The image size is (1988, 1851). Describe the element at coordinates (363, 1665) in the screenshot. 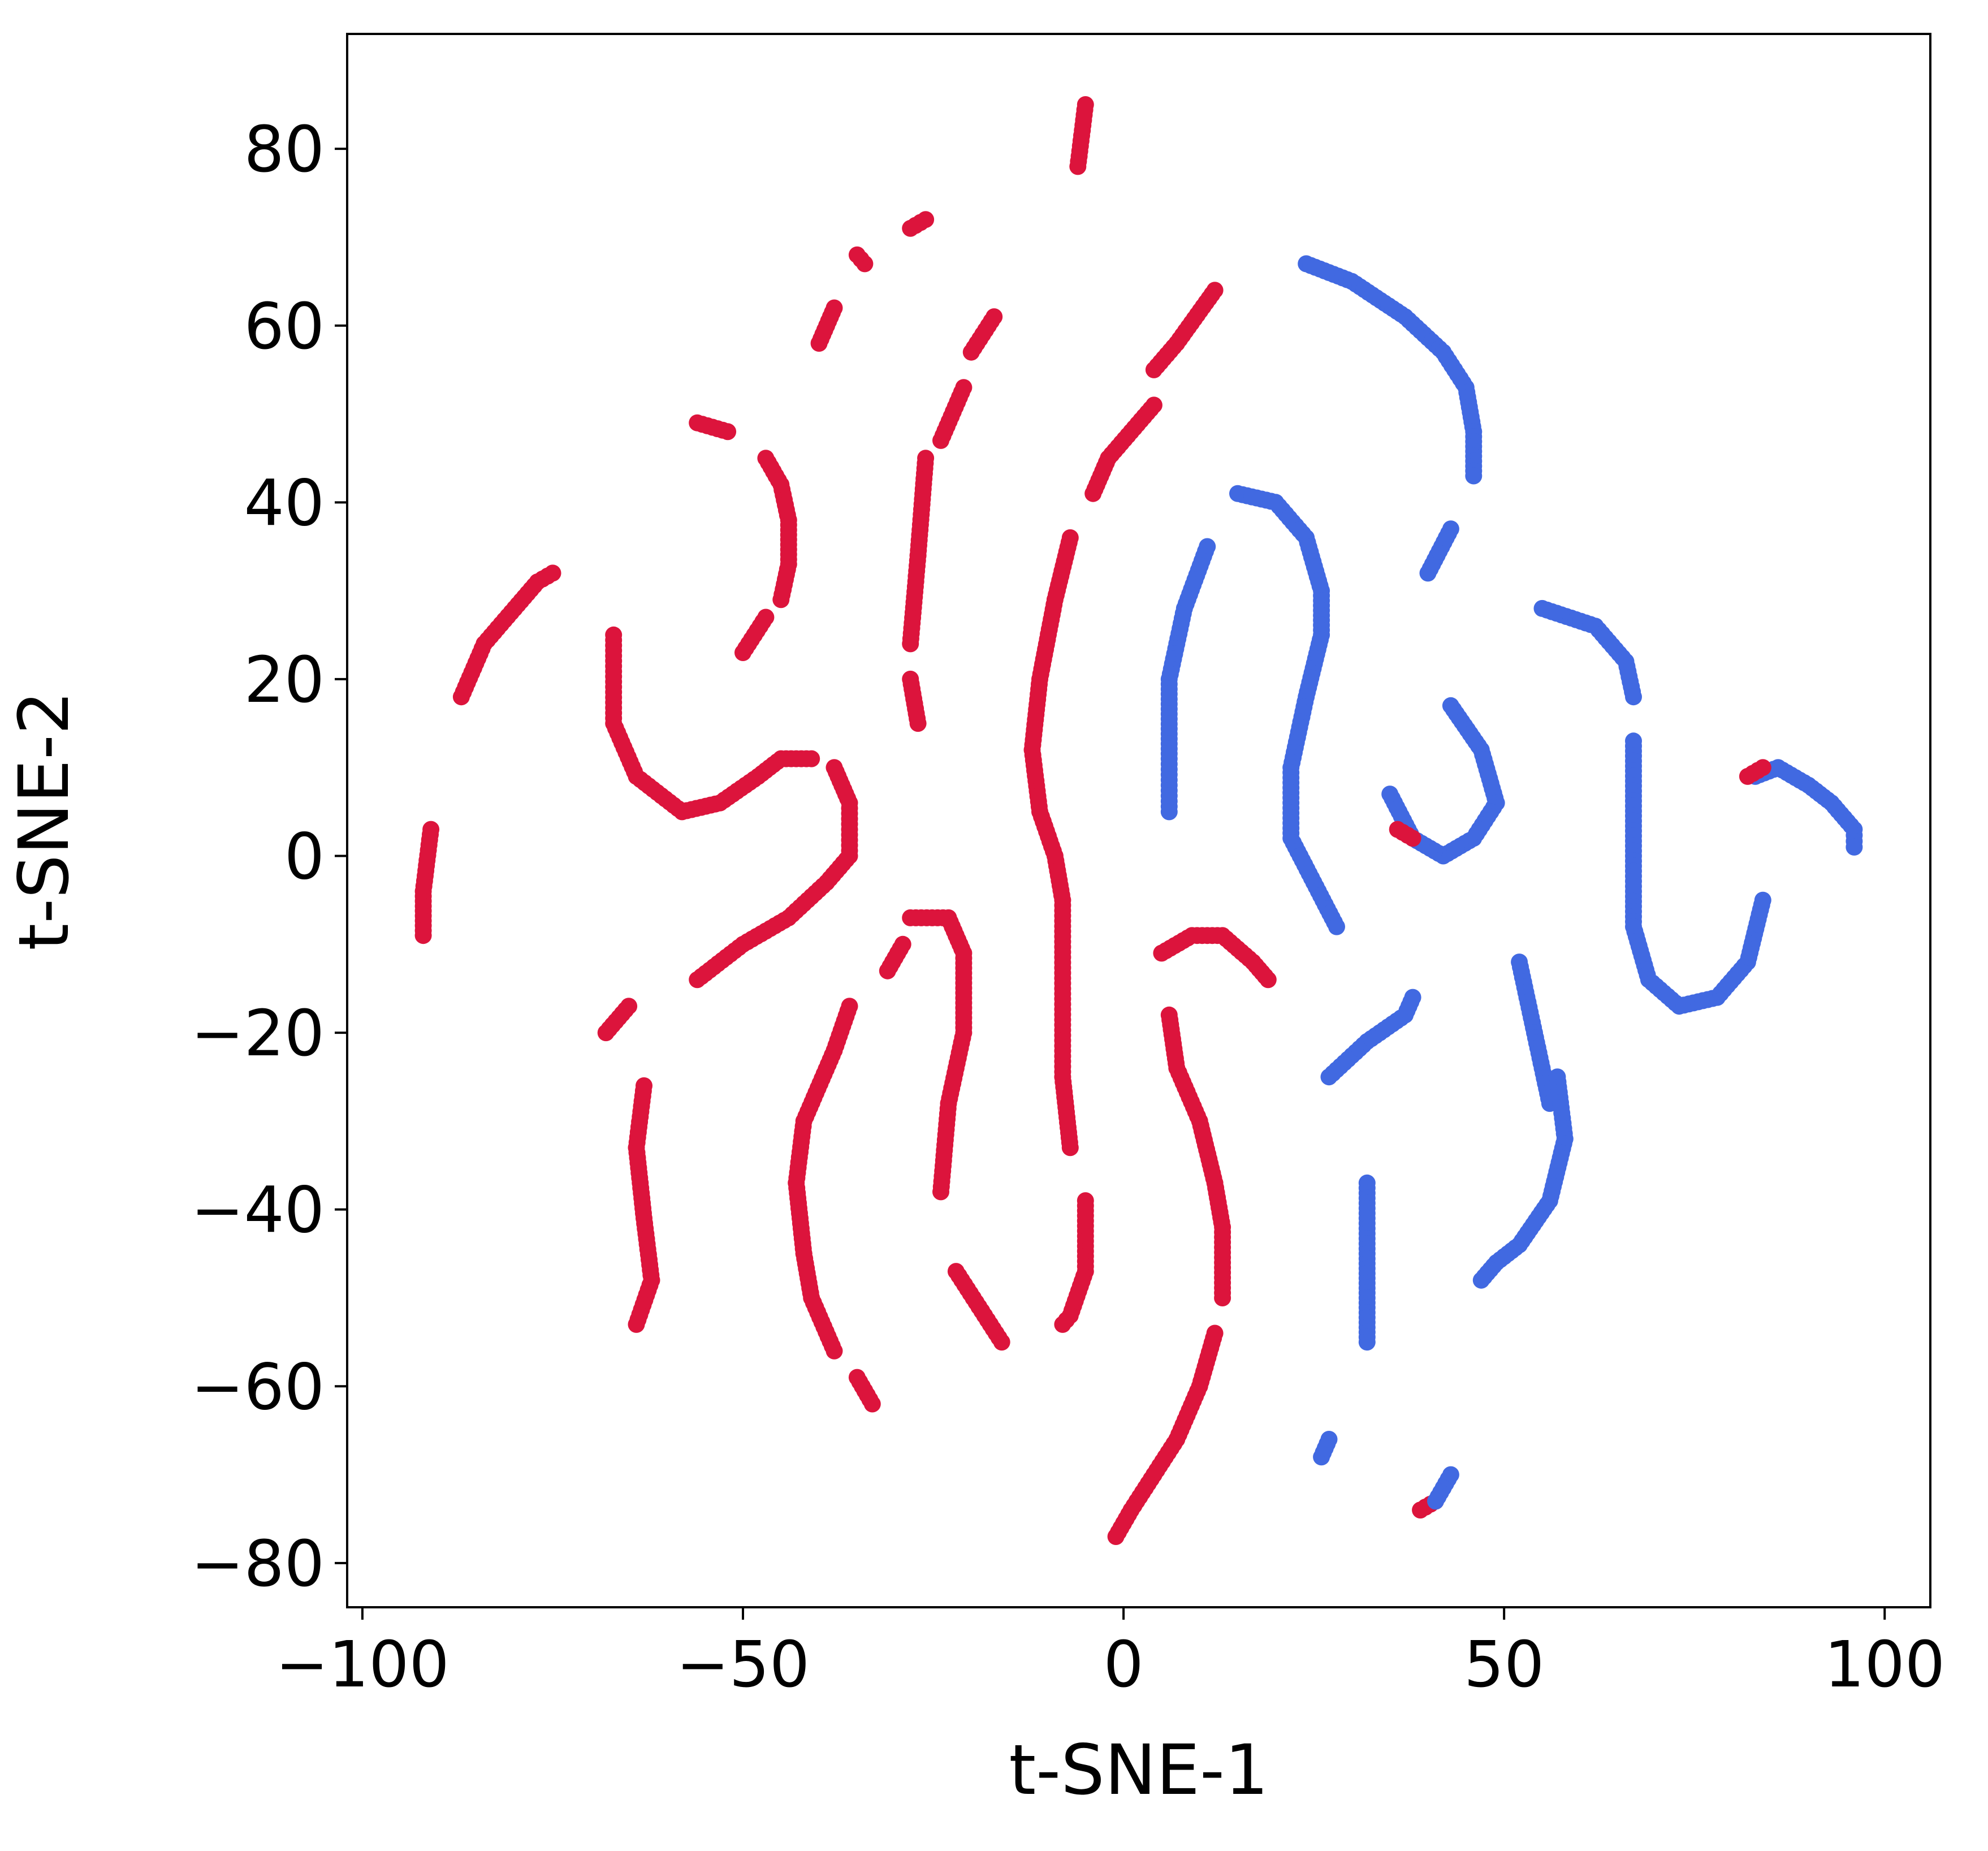

I see `x-tick-label: −100` at that location.